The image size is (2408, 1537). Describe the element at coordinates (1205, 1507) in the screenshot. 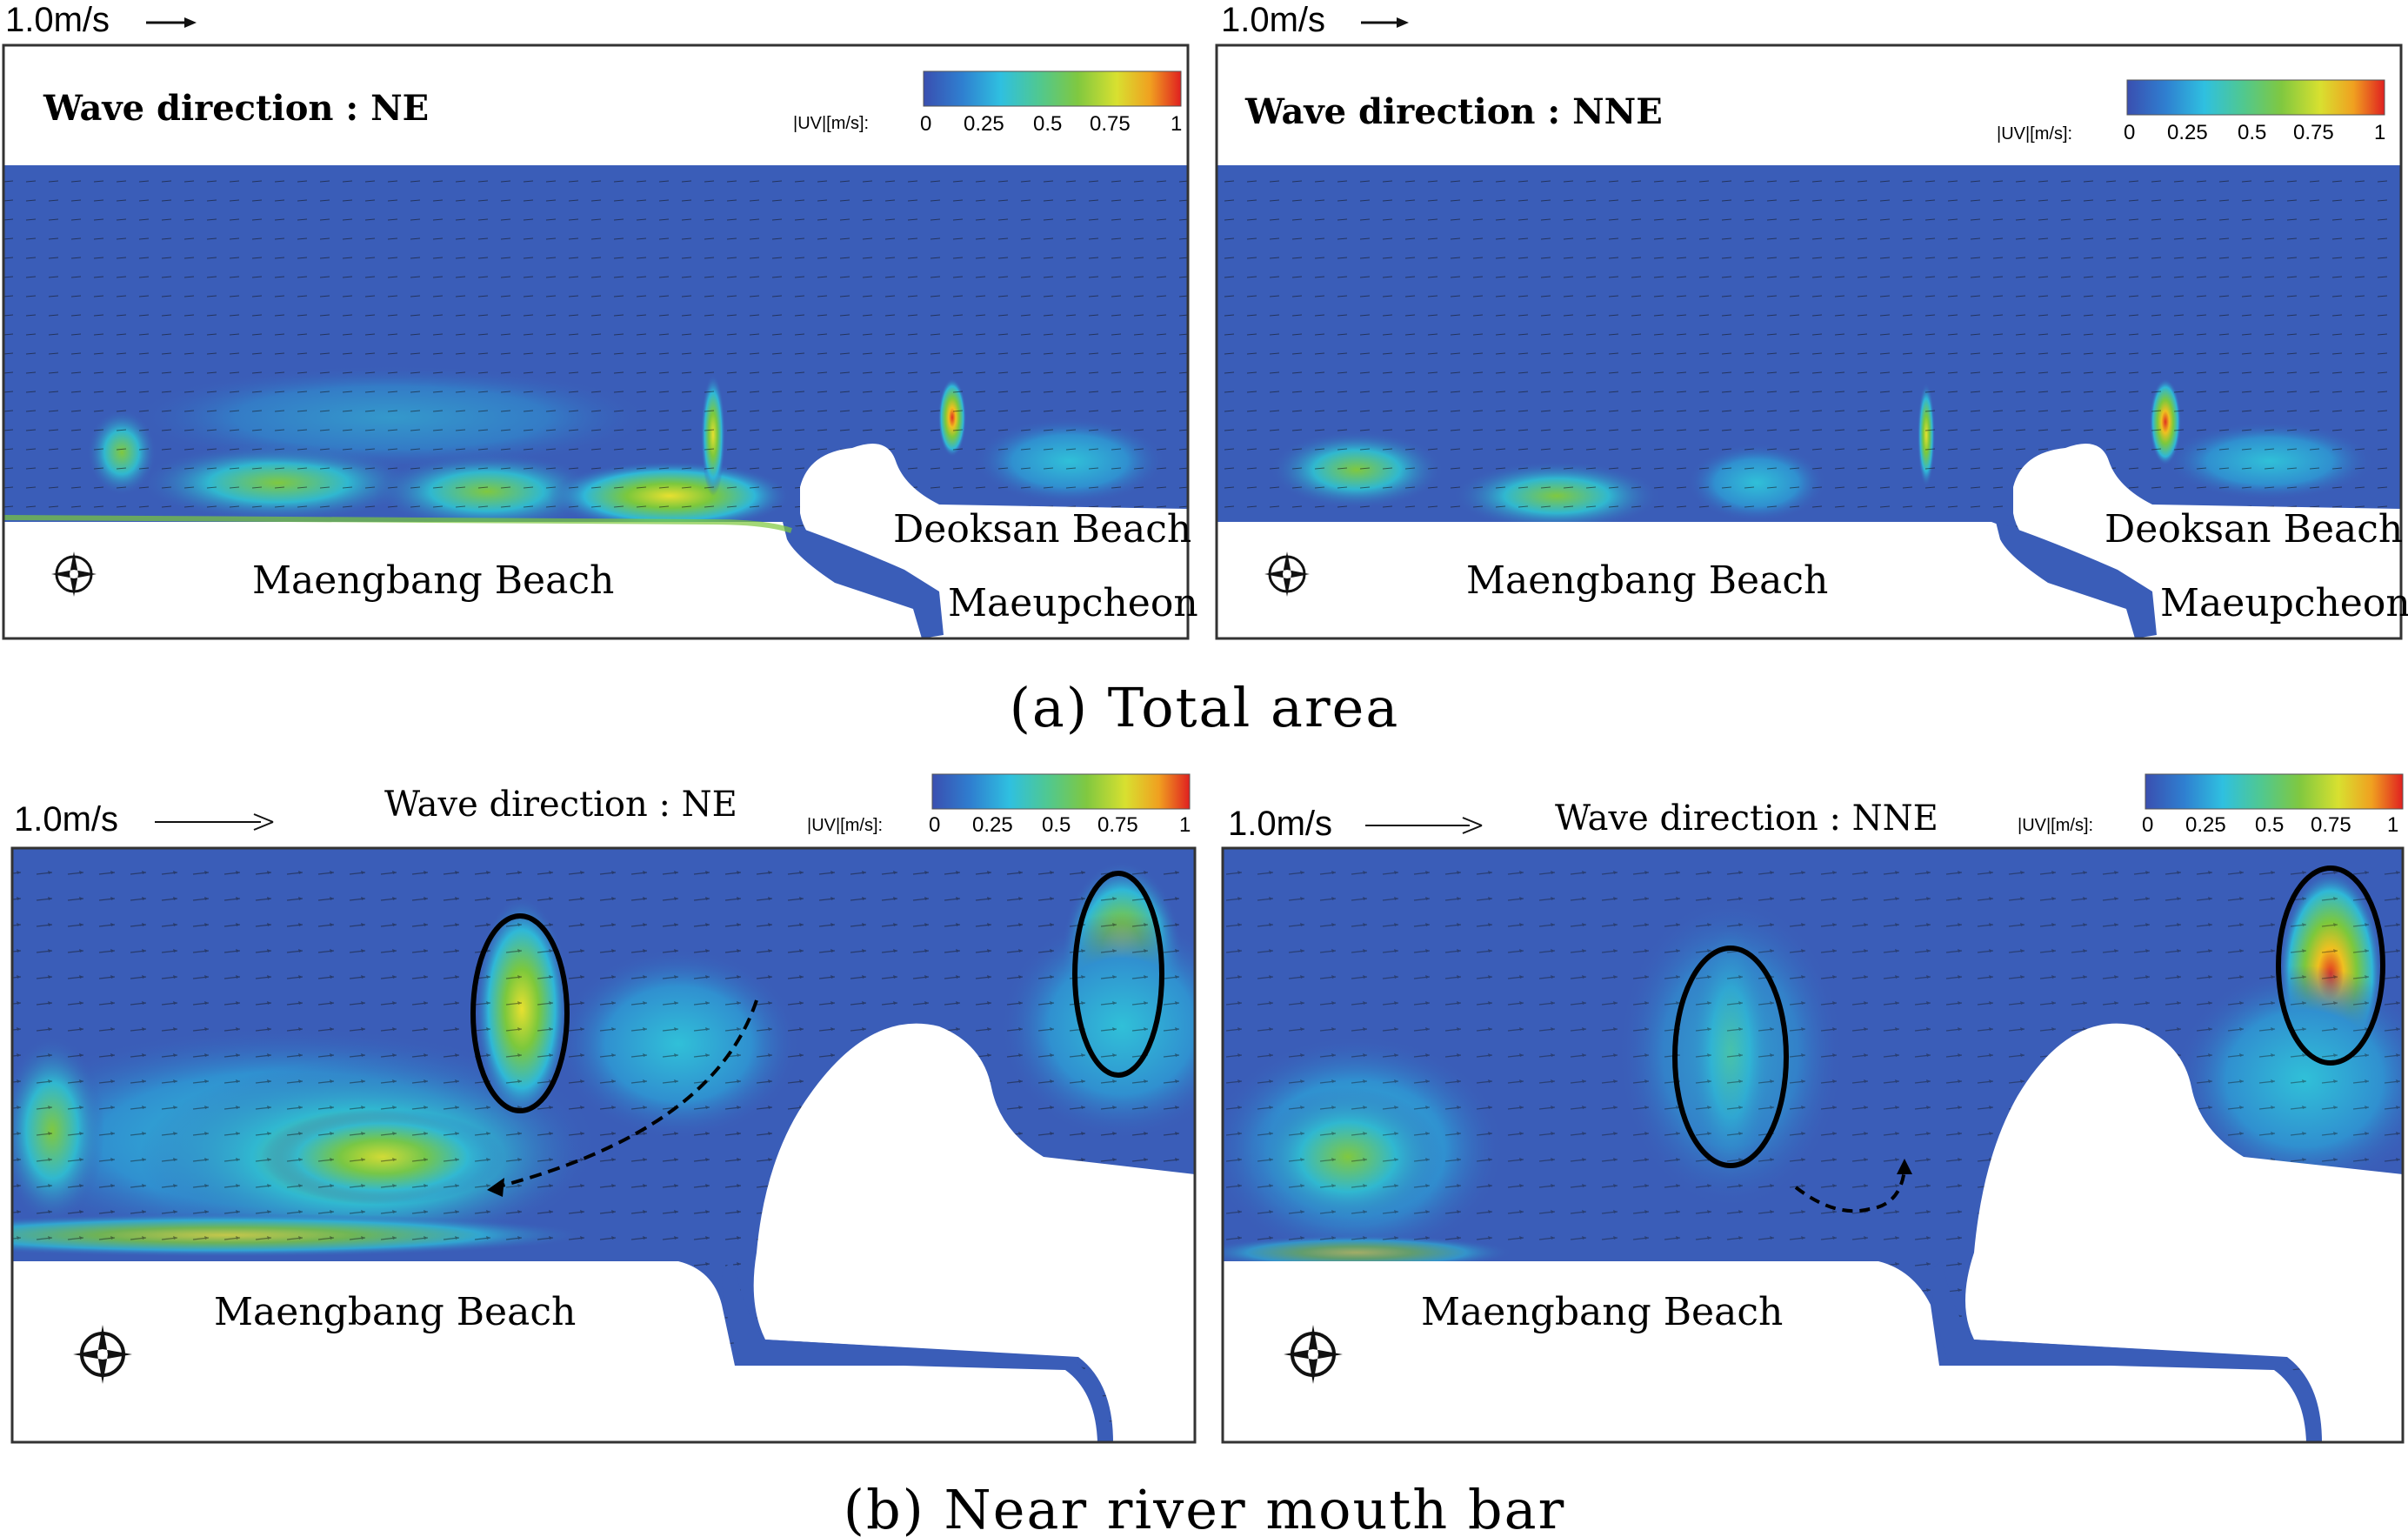

I see `caption-b: (b) Near river mouth bar` at that location.